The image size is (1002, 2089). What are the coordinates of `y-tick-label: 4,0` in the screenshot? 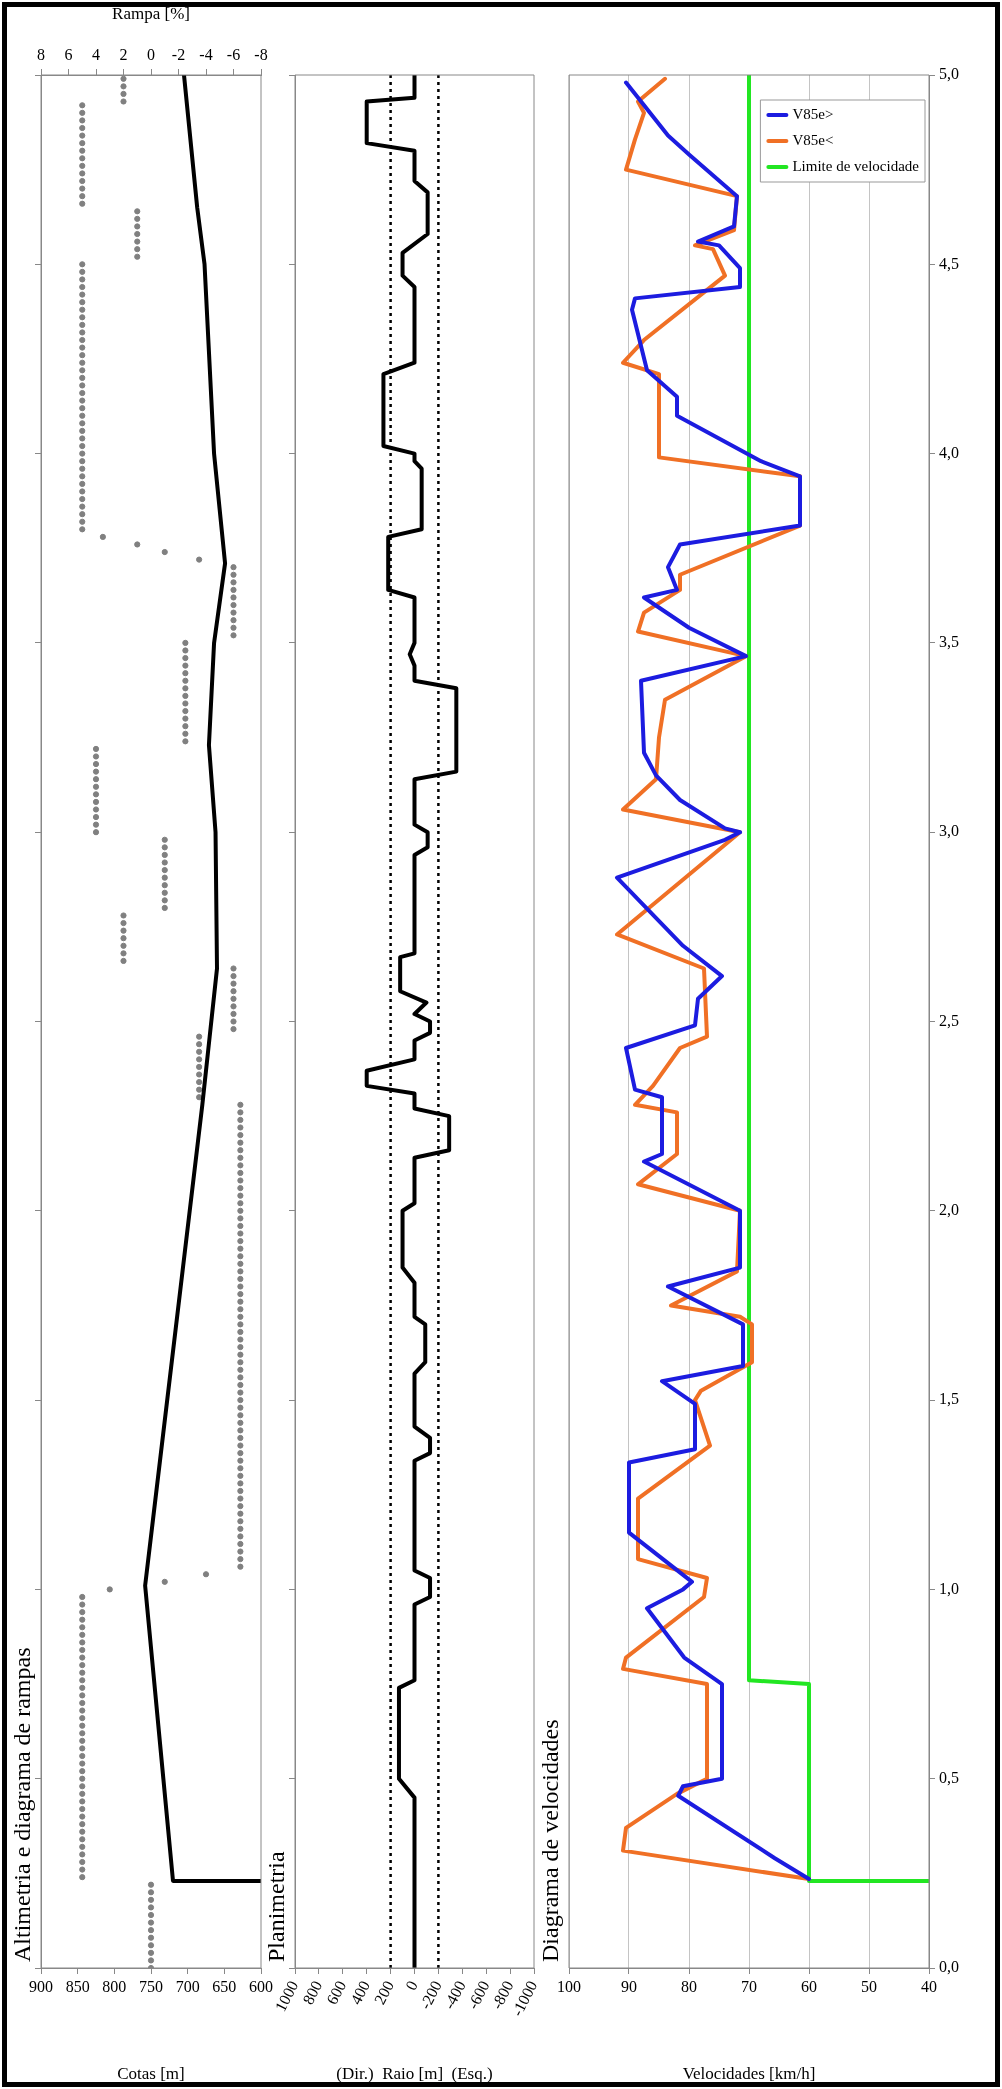 It's located at (949, 452).